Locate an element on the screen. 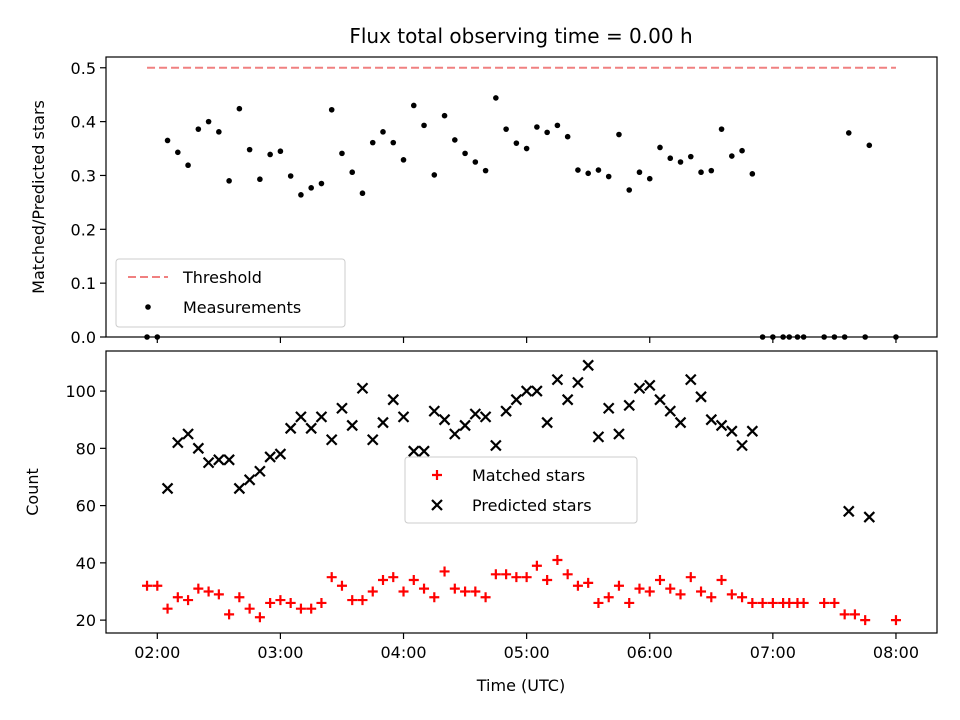  x-tick-label: 08:00 is located at coordinates (896, 652).